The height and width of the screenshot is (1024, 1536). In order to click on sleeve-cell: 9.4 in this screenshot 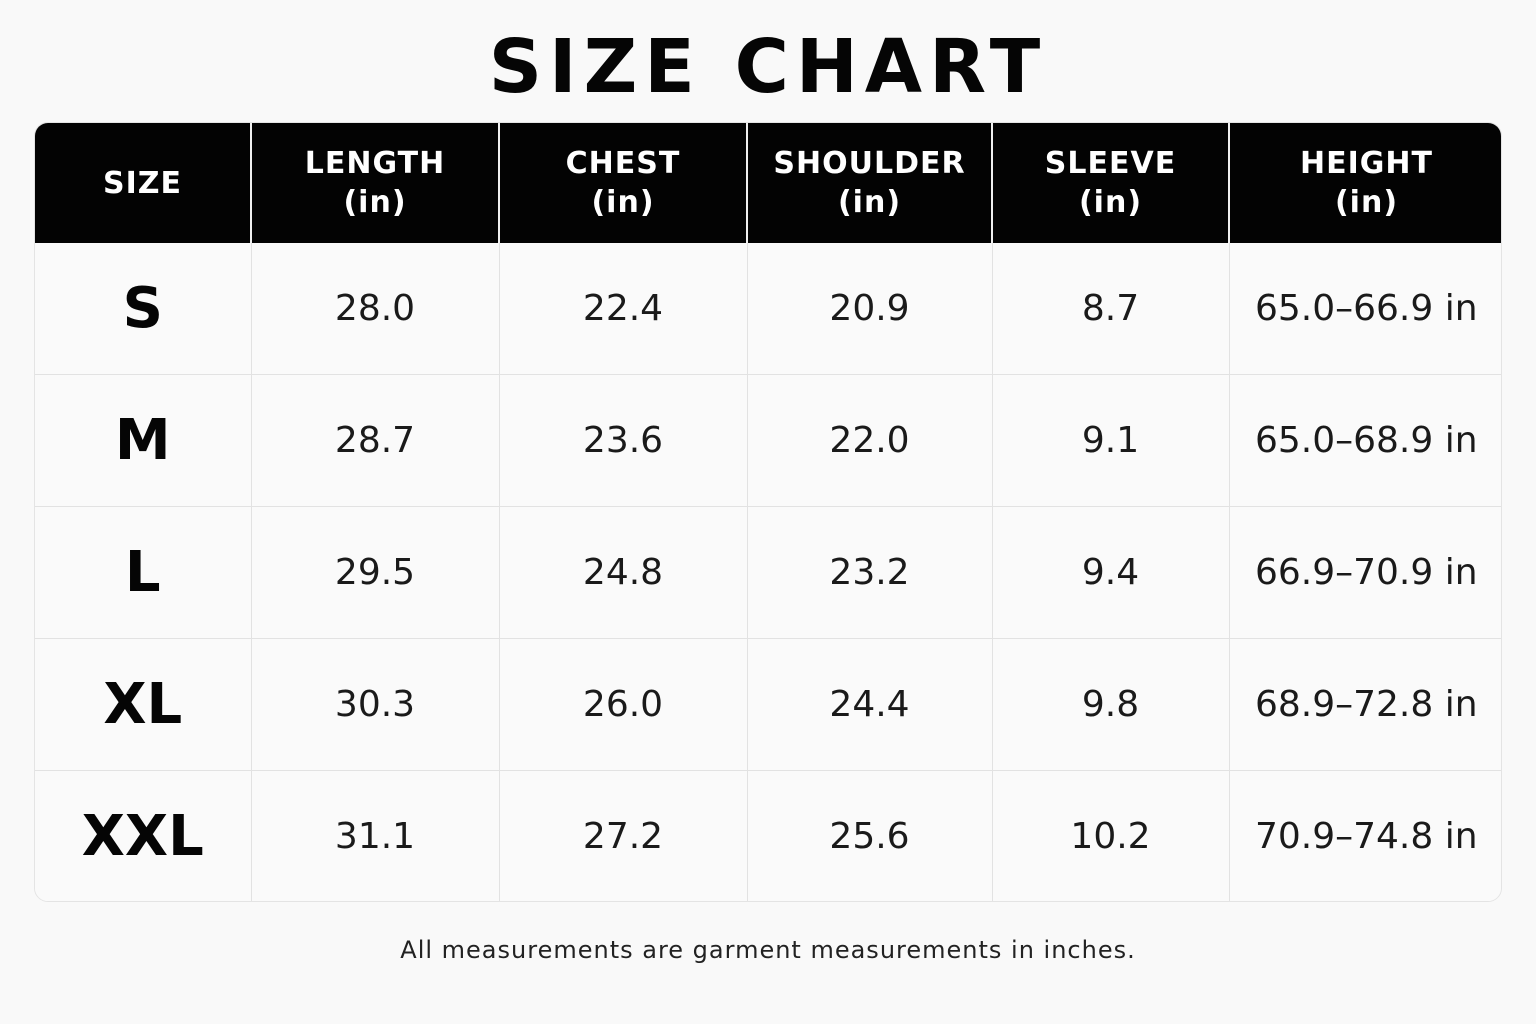, I will do `click(1111, 572)`.